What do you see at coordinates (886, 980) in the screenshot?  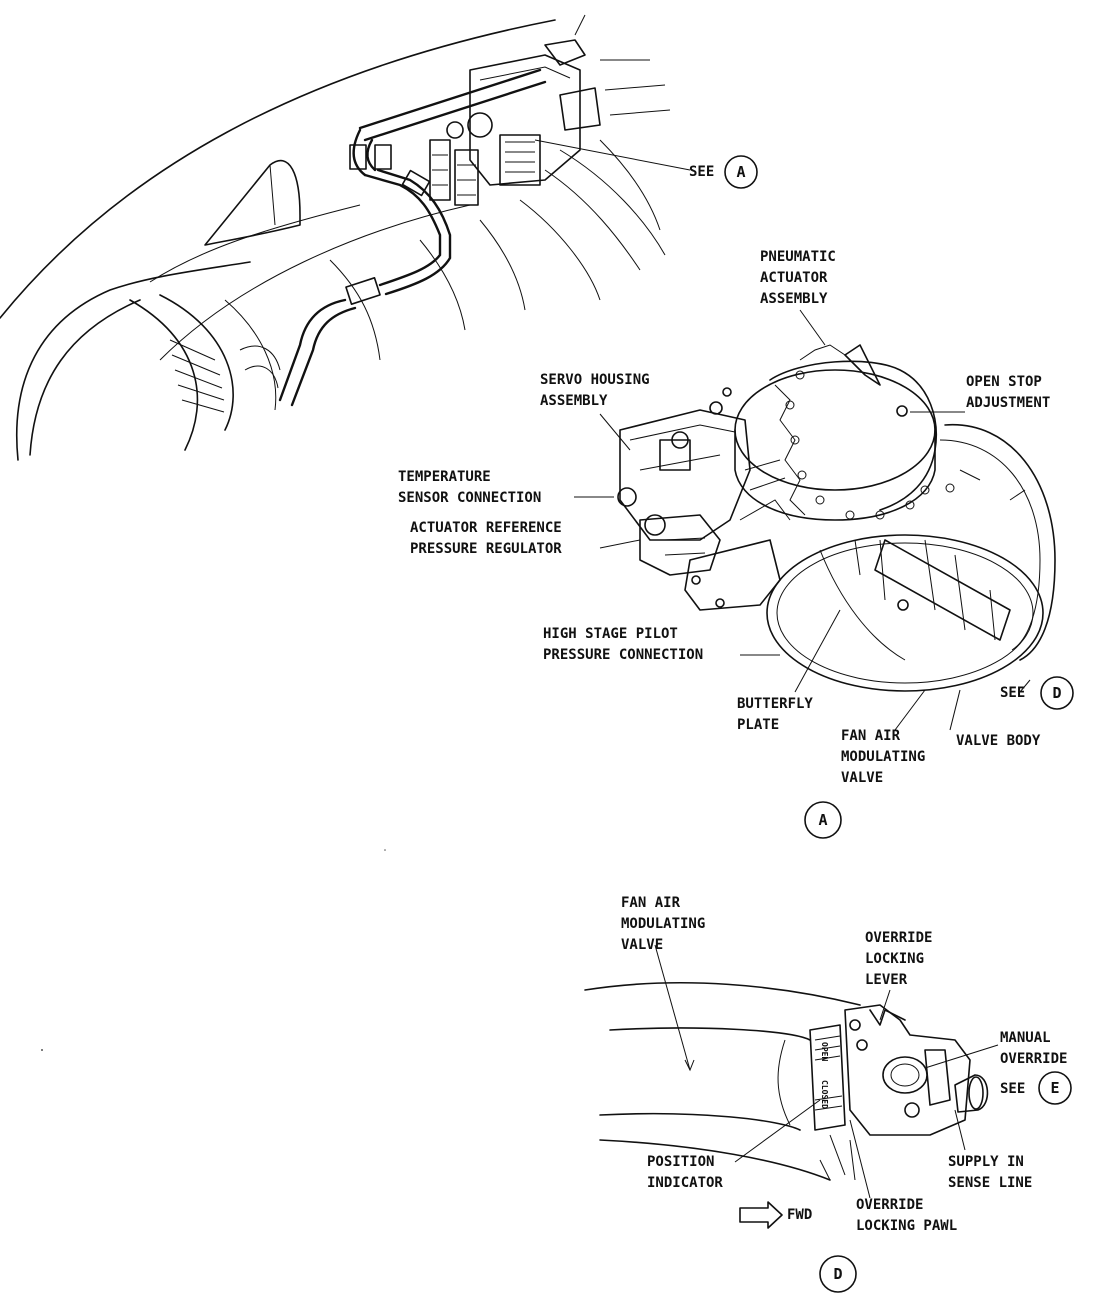 I see `label-line: LEVER` at bounding box center [886, 980].